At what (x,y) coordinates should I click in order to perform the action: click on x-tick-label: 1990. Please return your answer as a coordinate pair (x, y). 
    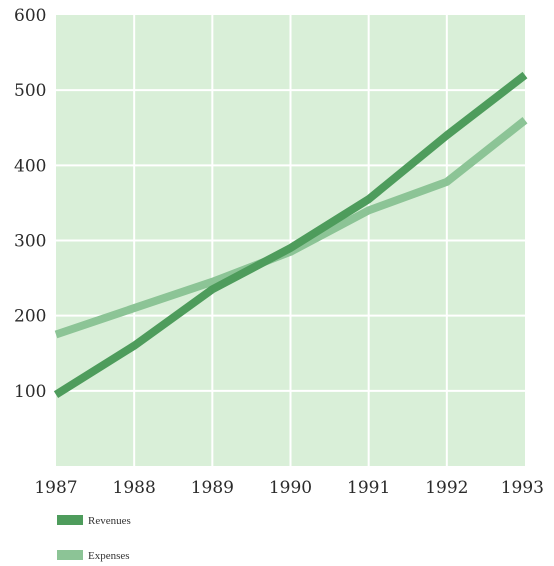
    Looking at the image, I should click on (290, 488).